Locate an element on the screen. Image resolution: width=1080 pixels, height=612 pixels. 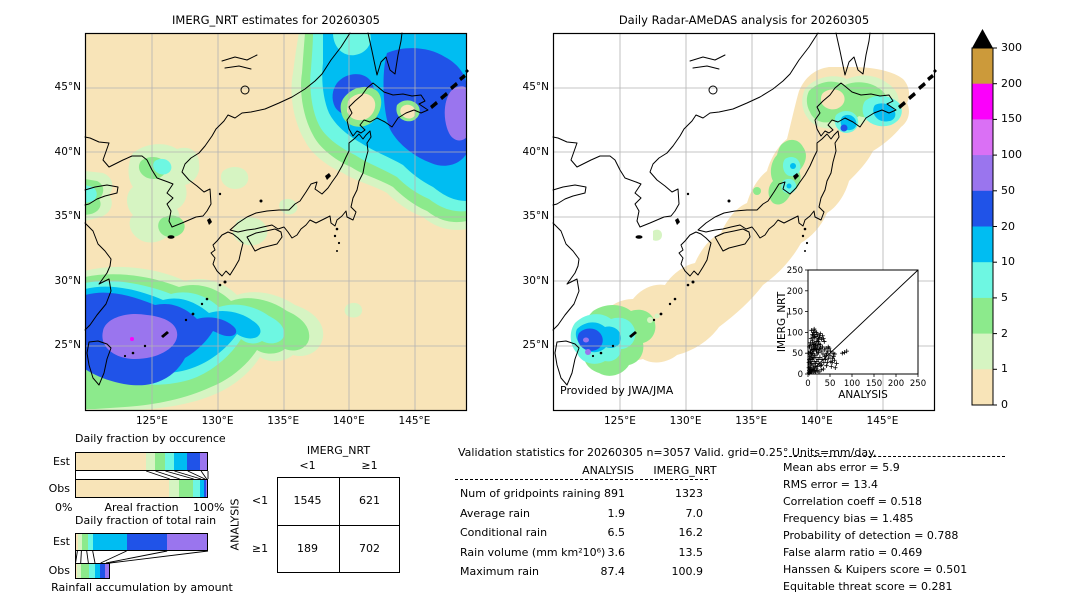
inset-x-tick-label: 150 is located at coordinates (874, 384).